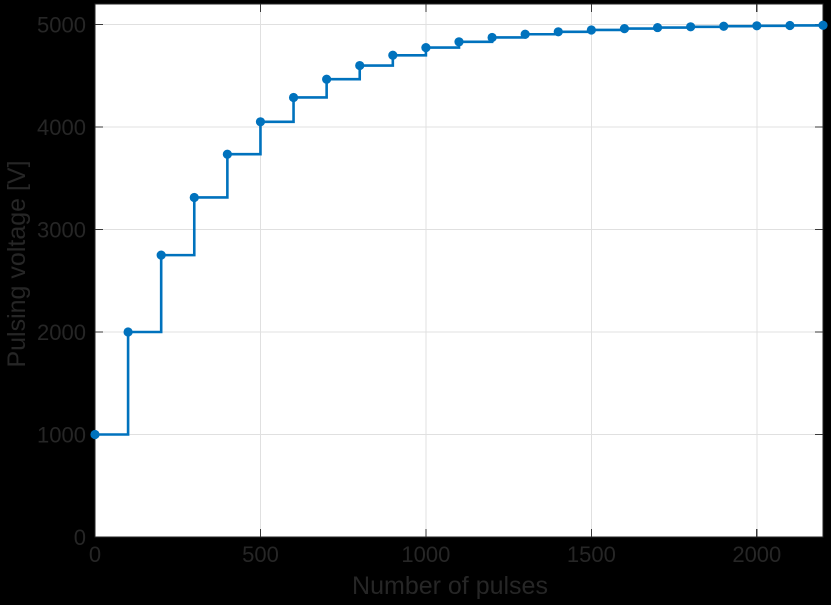 This screenshot has width=831, height=605. Describe the element at coordinates (80, 537) in the screenshot. I see `y-tick-label: 0` at that location.